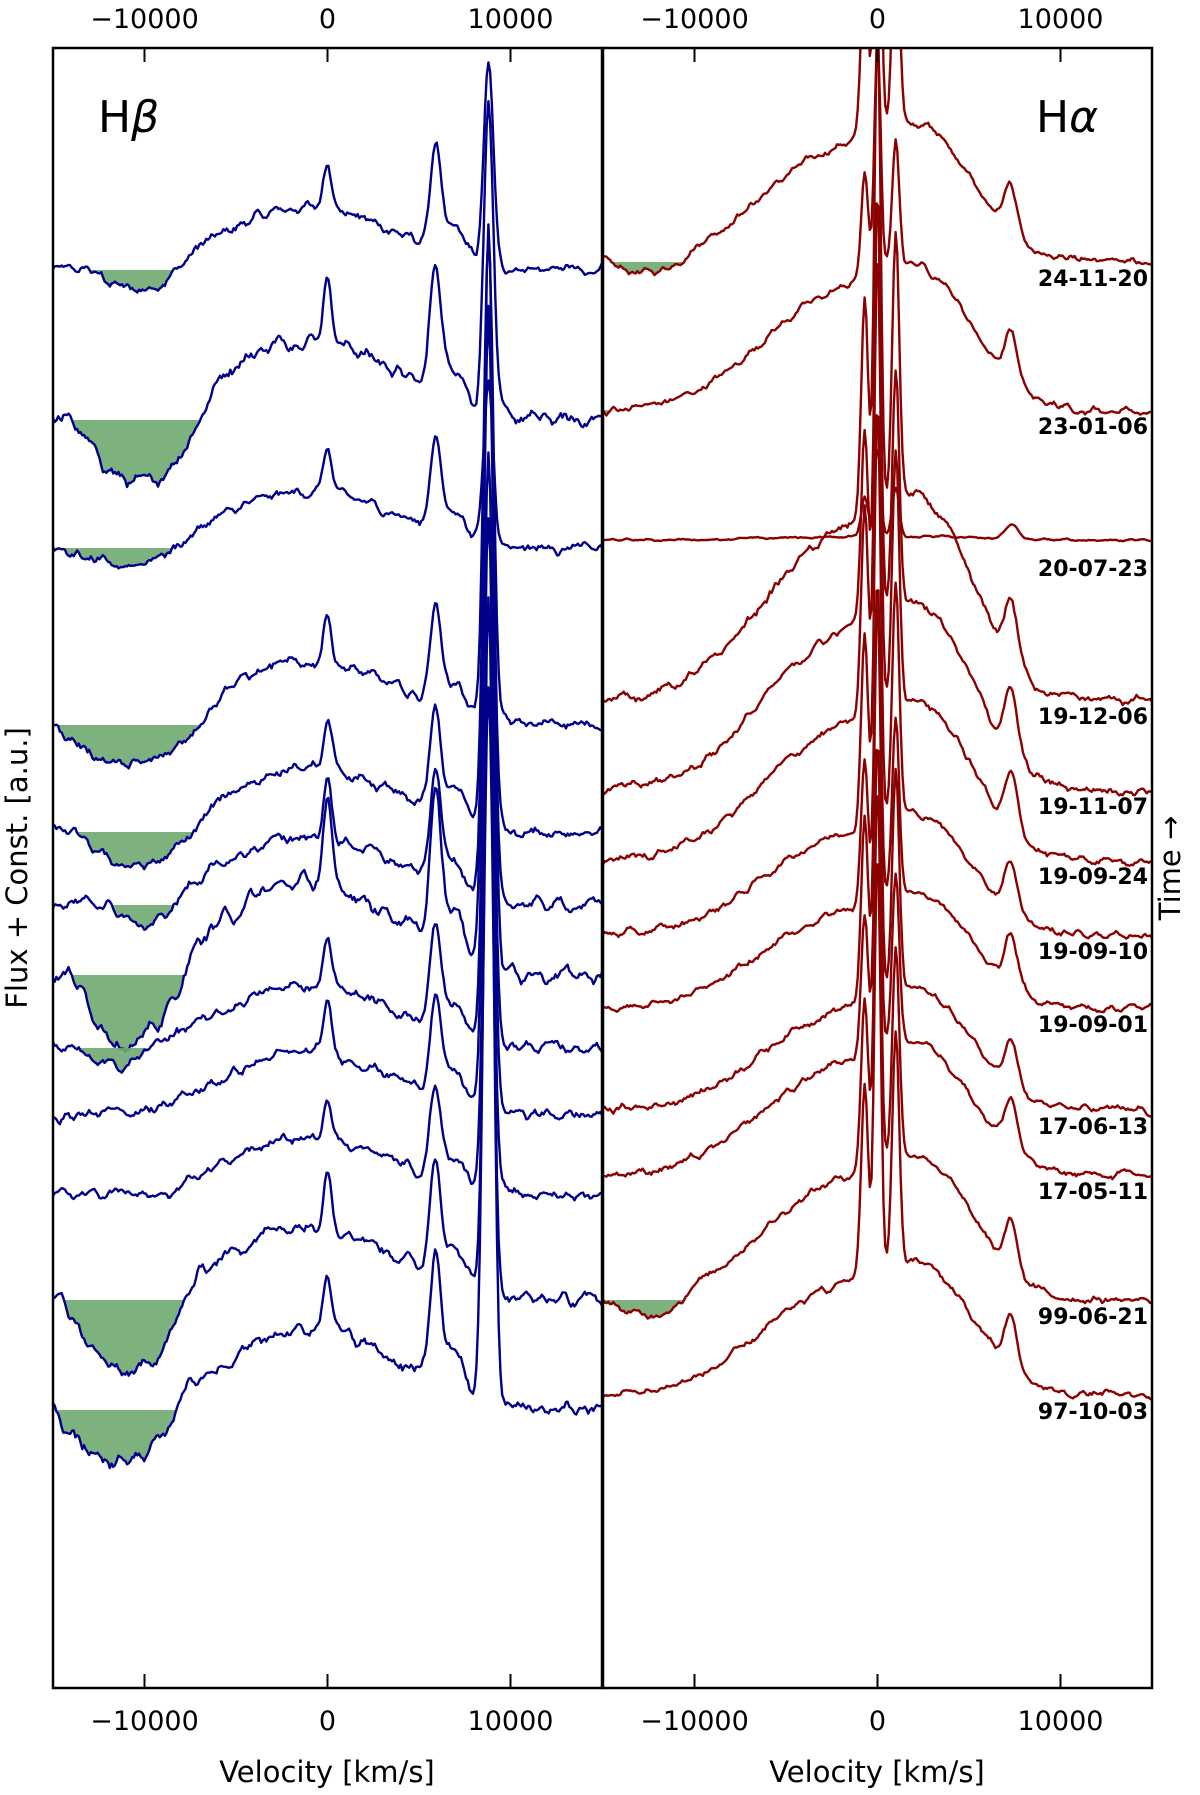  What do you see at coordinates (1093, 1192) in the screenshot?
I see `epoch-label: 17-05-11` at bounding box center [1093, 1192].